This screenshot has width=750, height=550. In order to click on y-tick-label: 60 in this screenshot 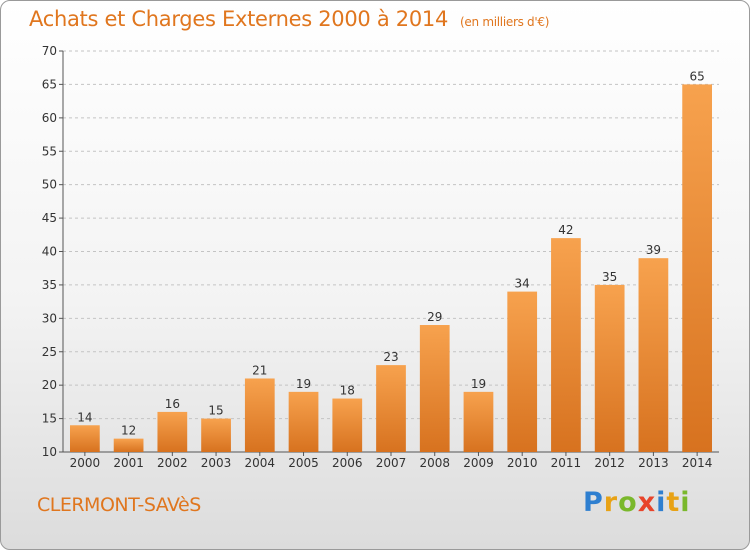, I will do `click(49, 118)`.